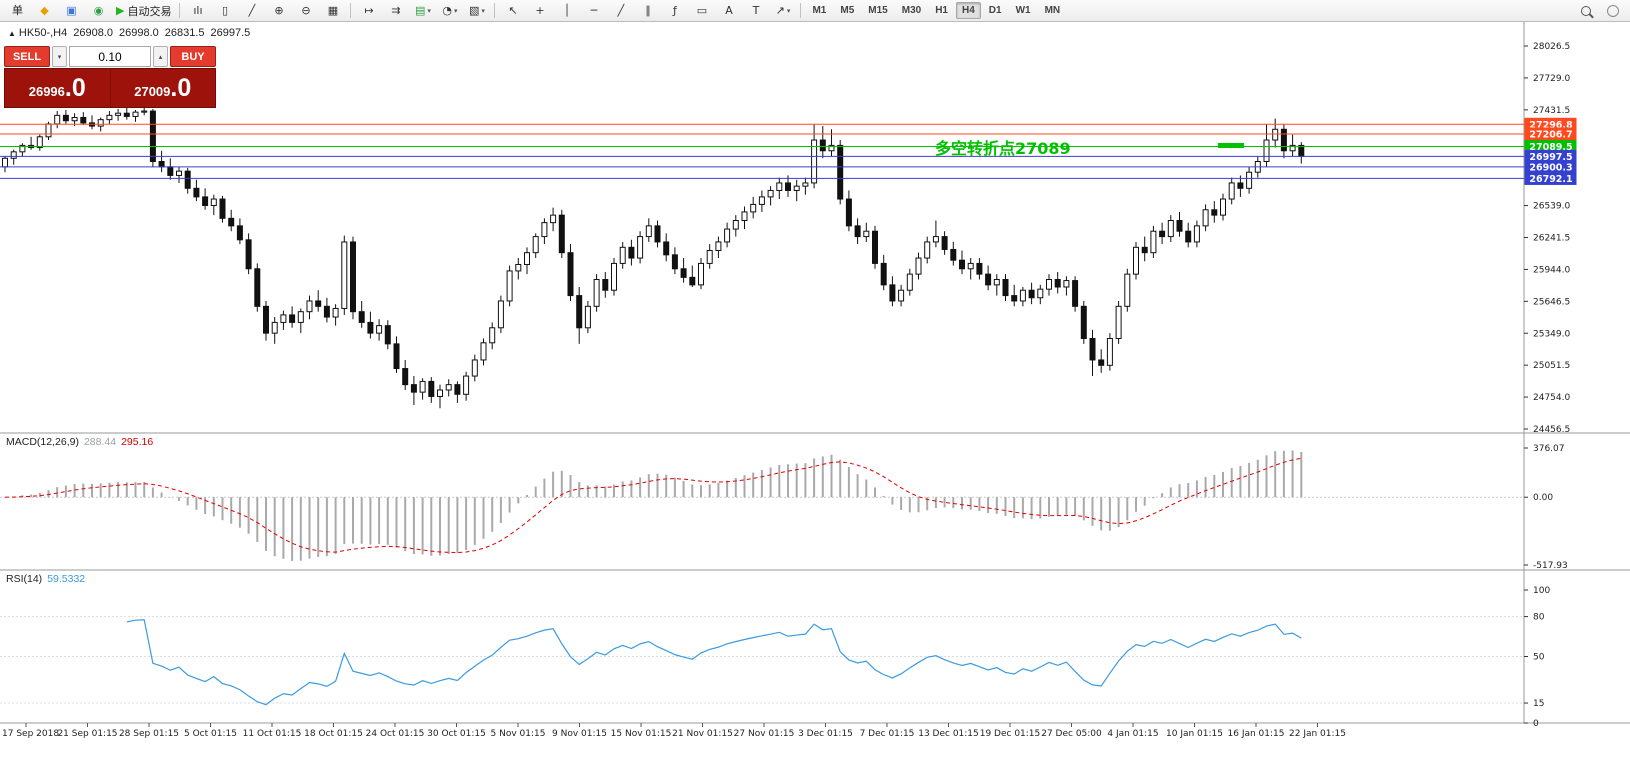  Describe the element at coordinates (30, 734) in the screenshot. I see `svg-text: 17 Sep 2018` at that location.